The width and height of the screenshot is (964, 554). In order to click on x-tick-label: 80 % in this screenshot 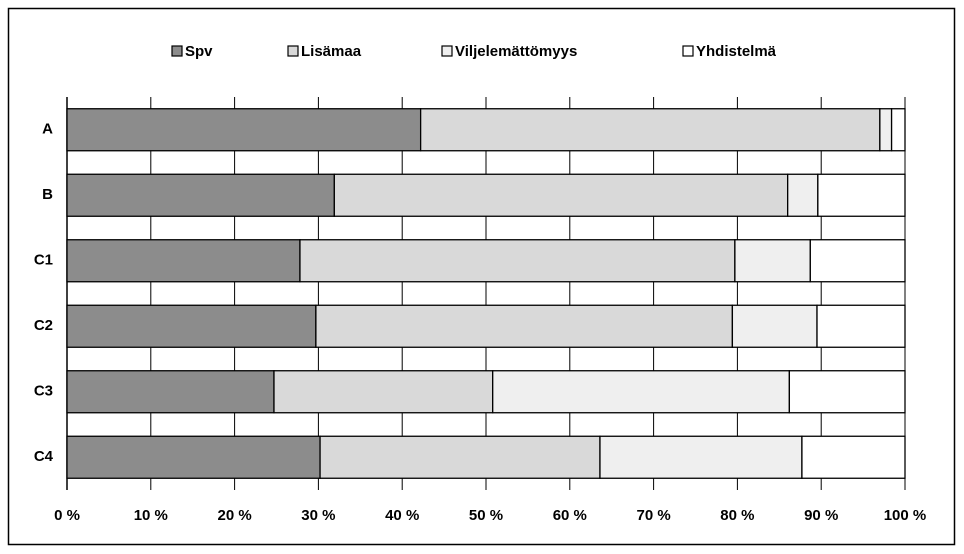, I will do `click(737, 515)`.